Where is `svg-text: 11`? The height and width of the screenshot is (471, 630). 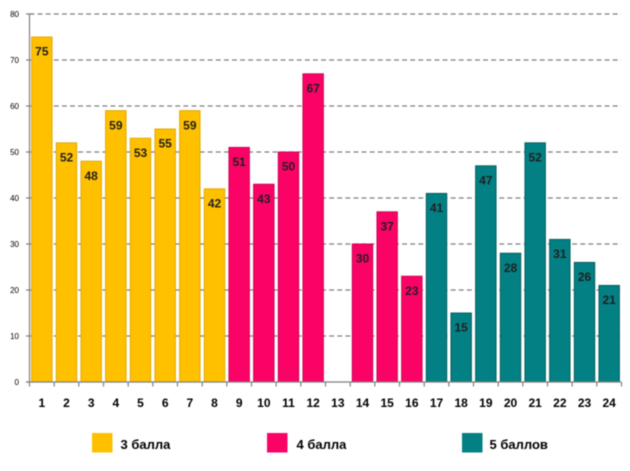 svg-text: 11 is located at coordinates (288, 403).